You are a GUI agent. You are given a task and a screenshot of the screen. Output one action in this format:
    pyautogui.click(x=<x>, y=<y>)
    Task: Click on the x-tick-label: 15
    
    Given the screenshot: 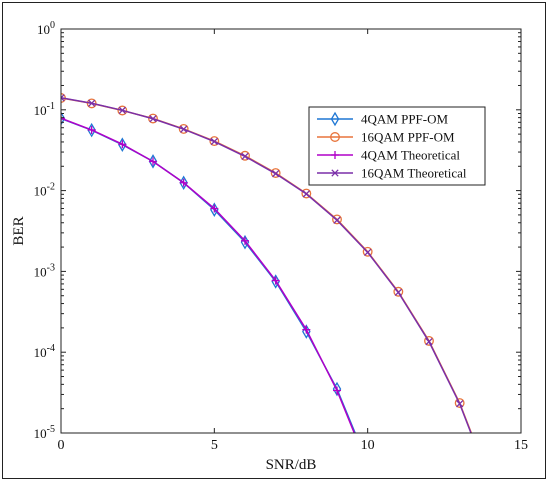 What is the action you would take?
    pyautogui.click(x=521, y=445)
    